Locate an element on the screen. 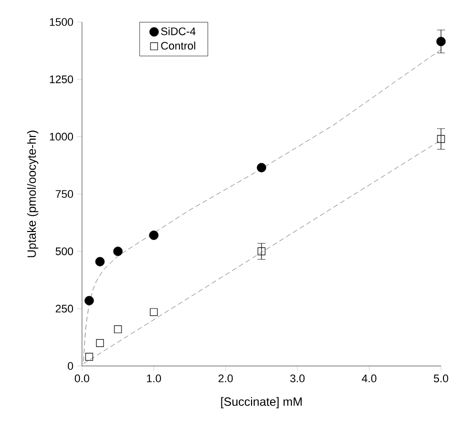 The height and width of the screenshot is (434, 458). x-tick-label: 0.0 is located at coordinates (82, 378).